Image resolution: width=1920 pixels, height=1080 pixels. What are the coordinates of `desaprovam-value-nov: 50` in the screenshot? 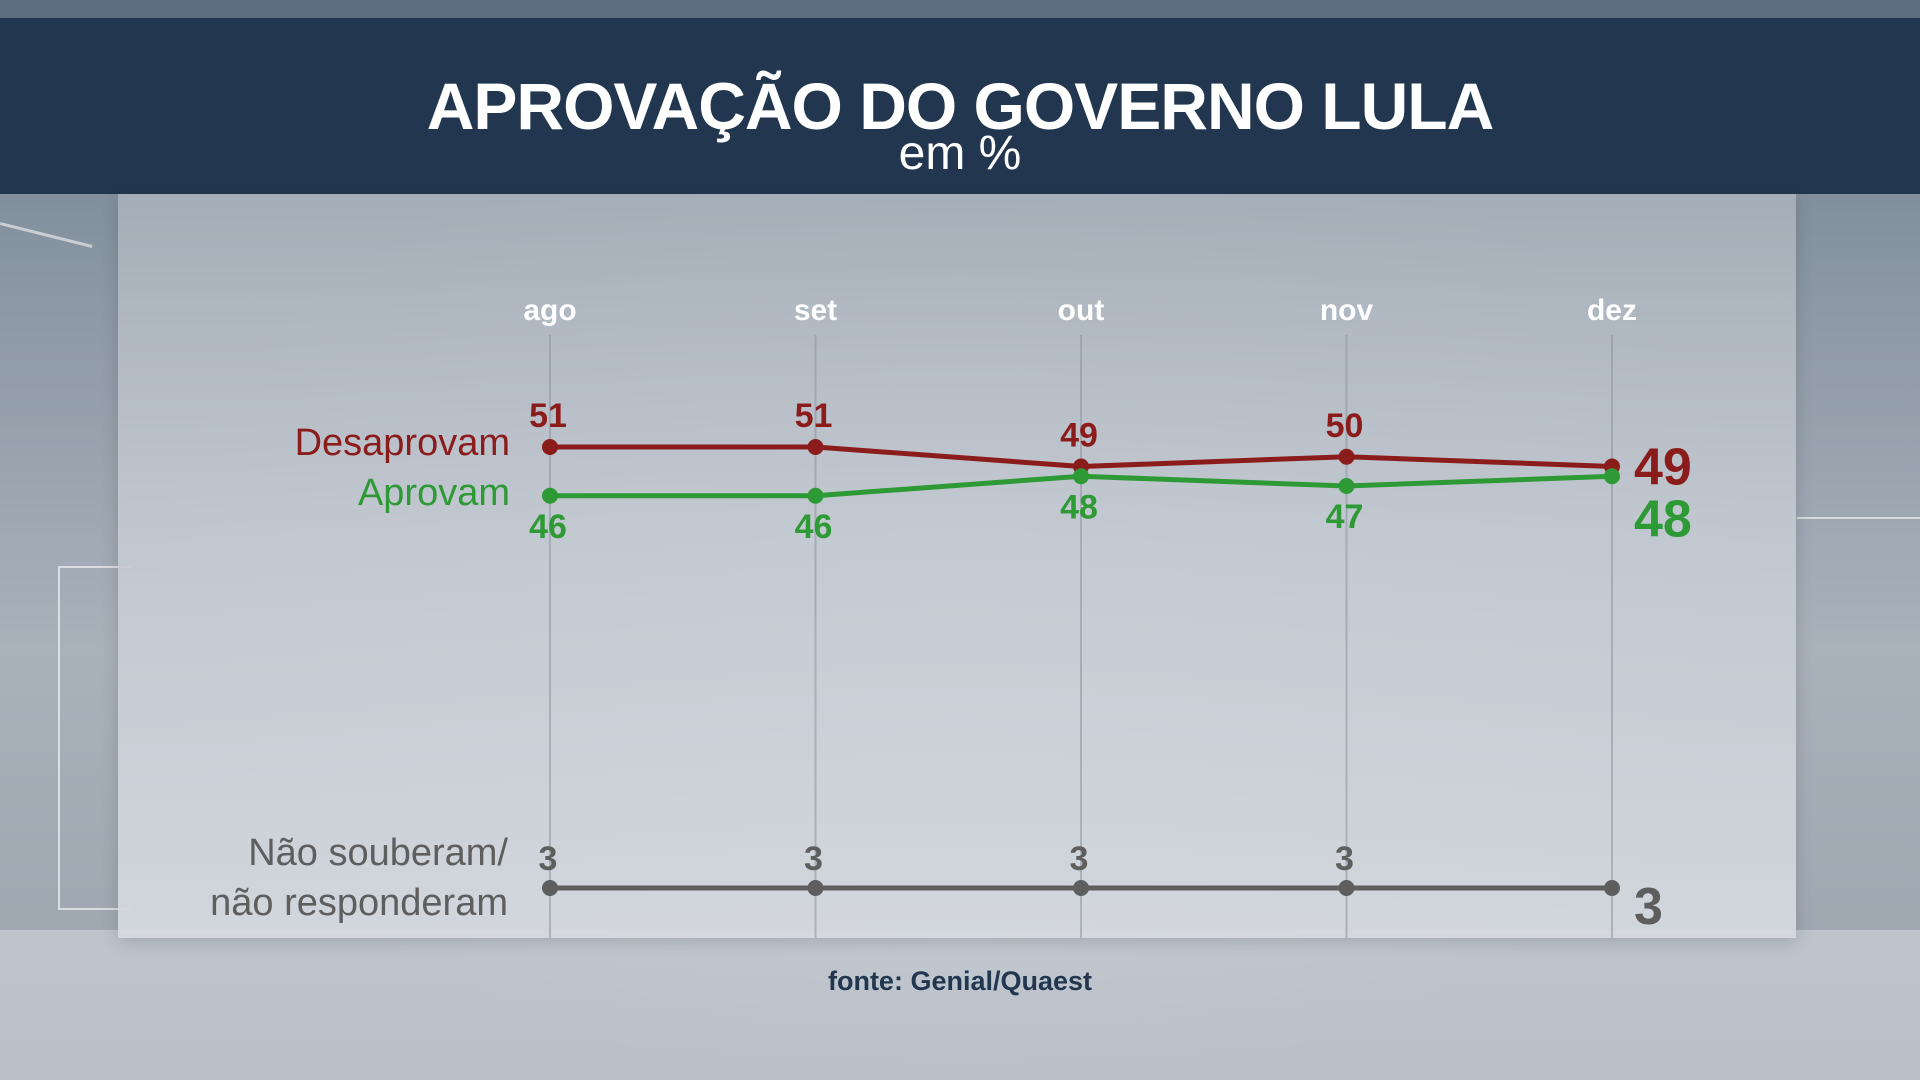 It's located at (1345, 426).